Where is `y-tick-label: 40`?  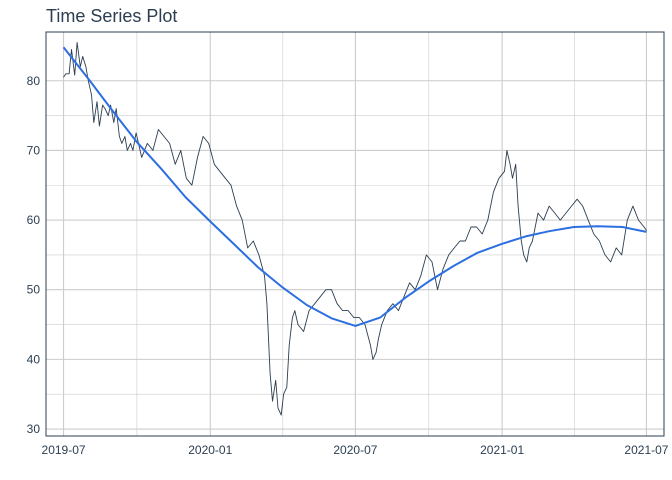
y-tick-label: 40 is located at coordinates (34, 359).